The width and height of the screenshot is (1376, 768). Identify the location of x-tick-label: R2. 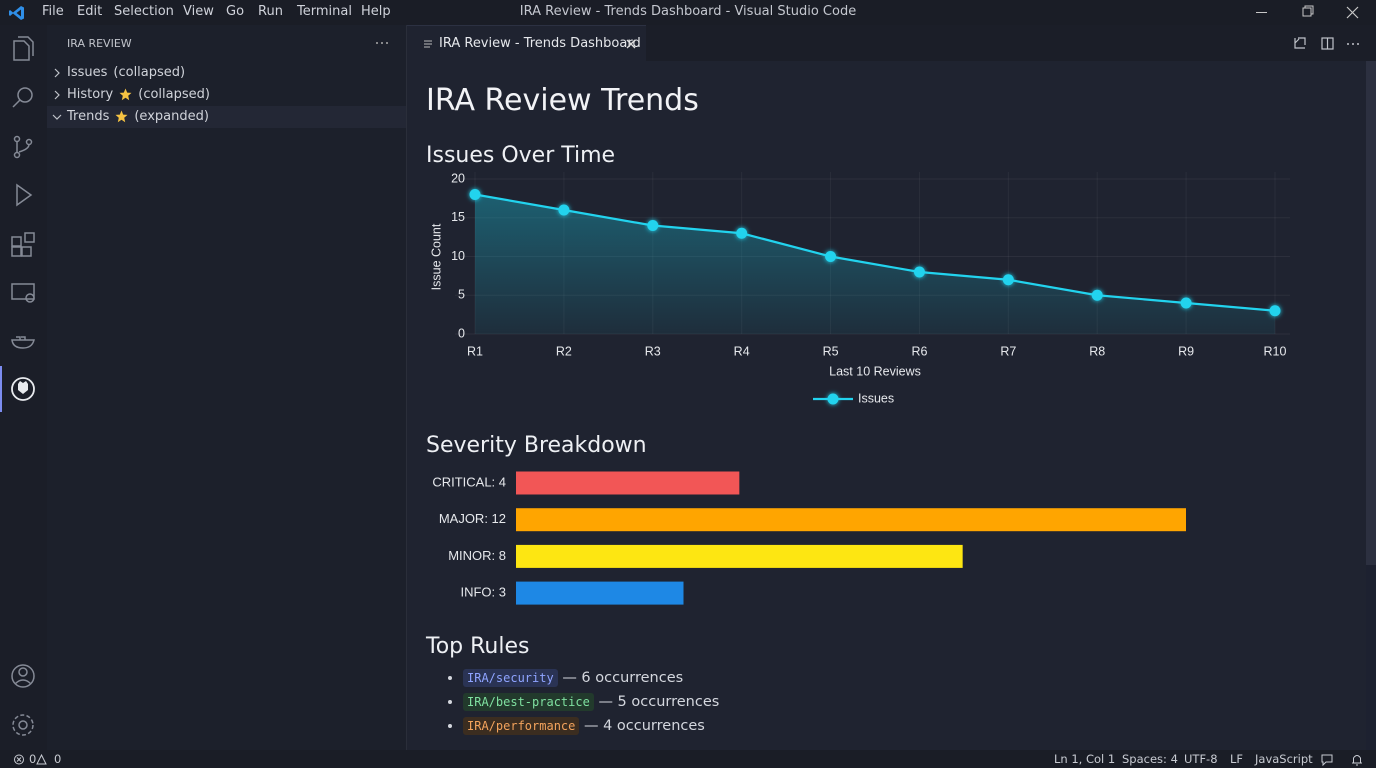
(564, 351).